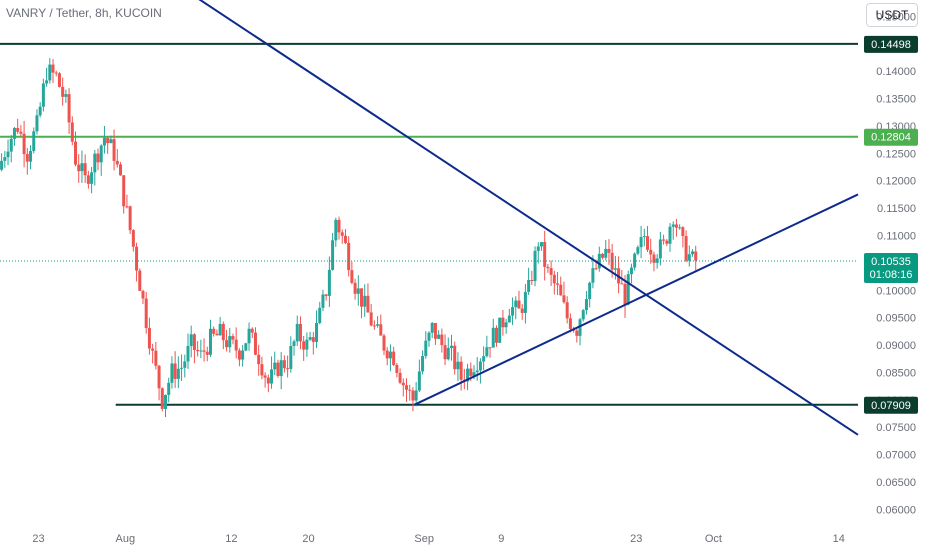 This screenshot has width=932, height=550. I want to click on y-tick-label: 0.07500, so click(896, 428).